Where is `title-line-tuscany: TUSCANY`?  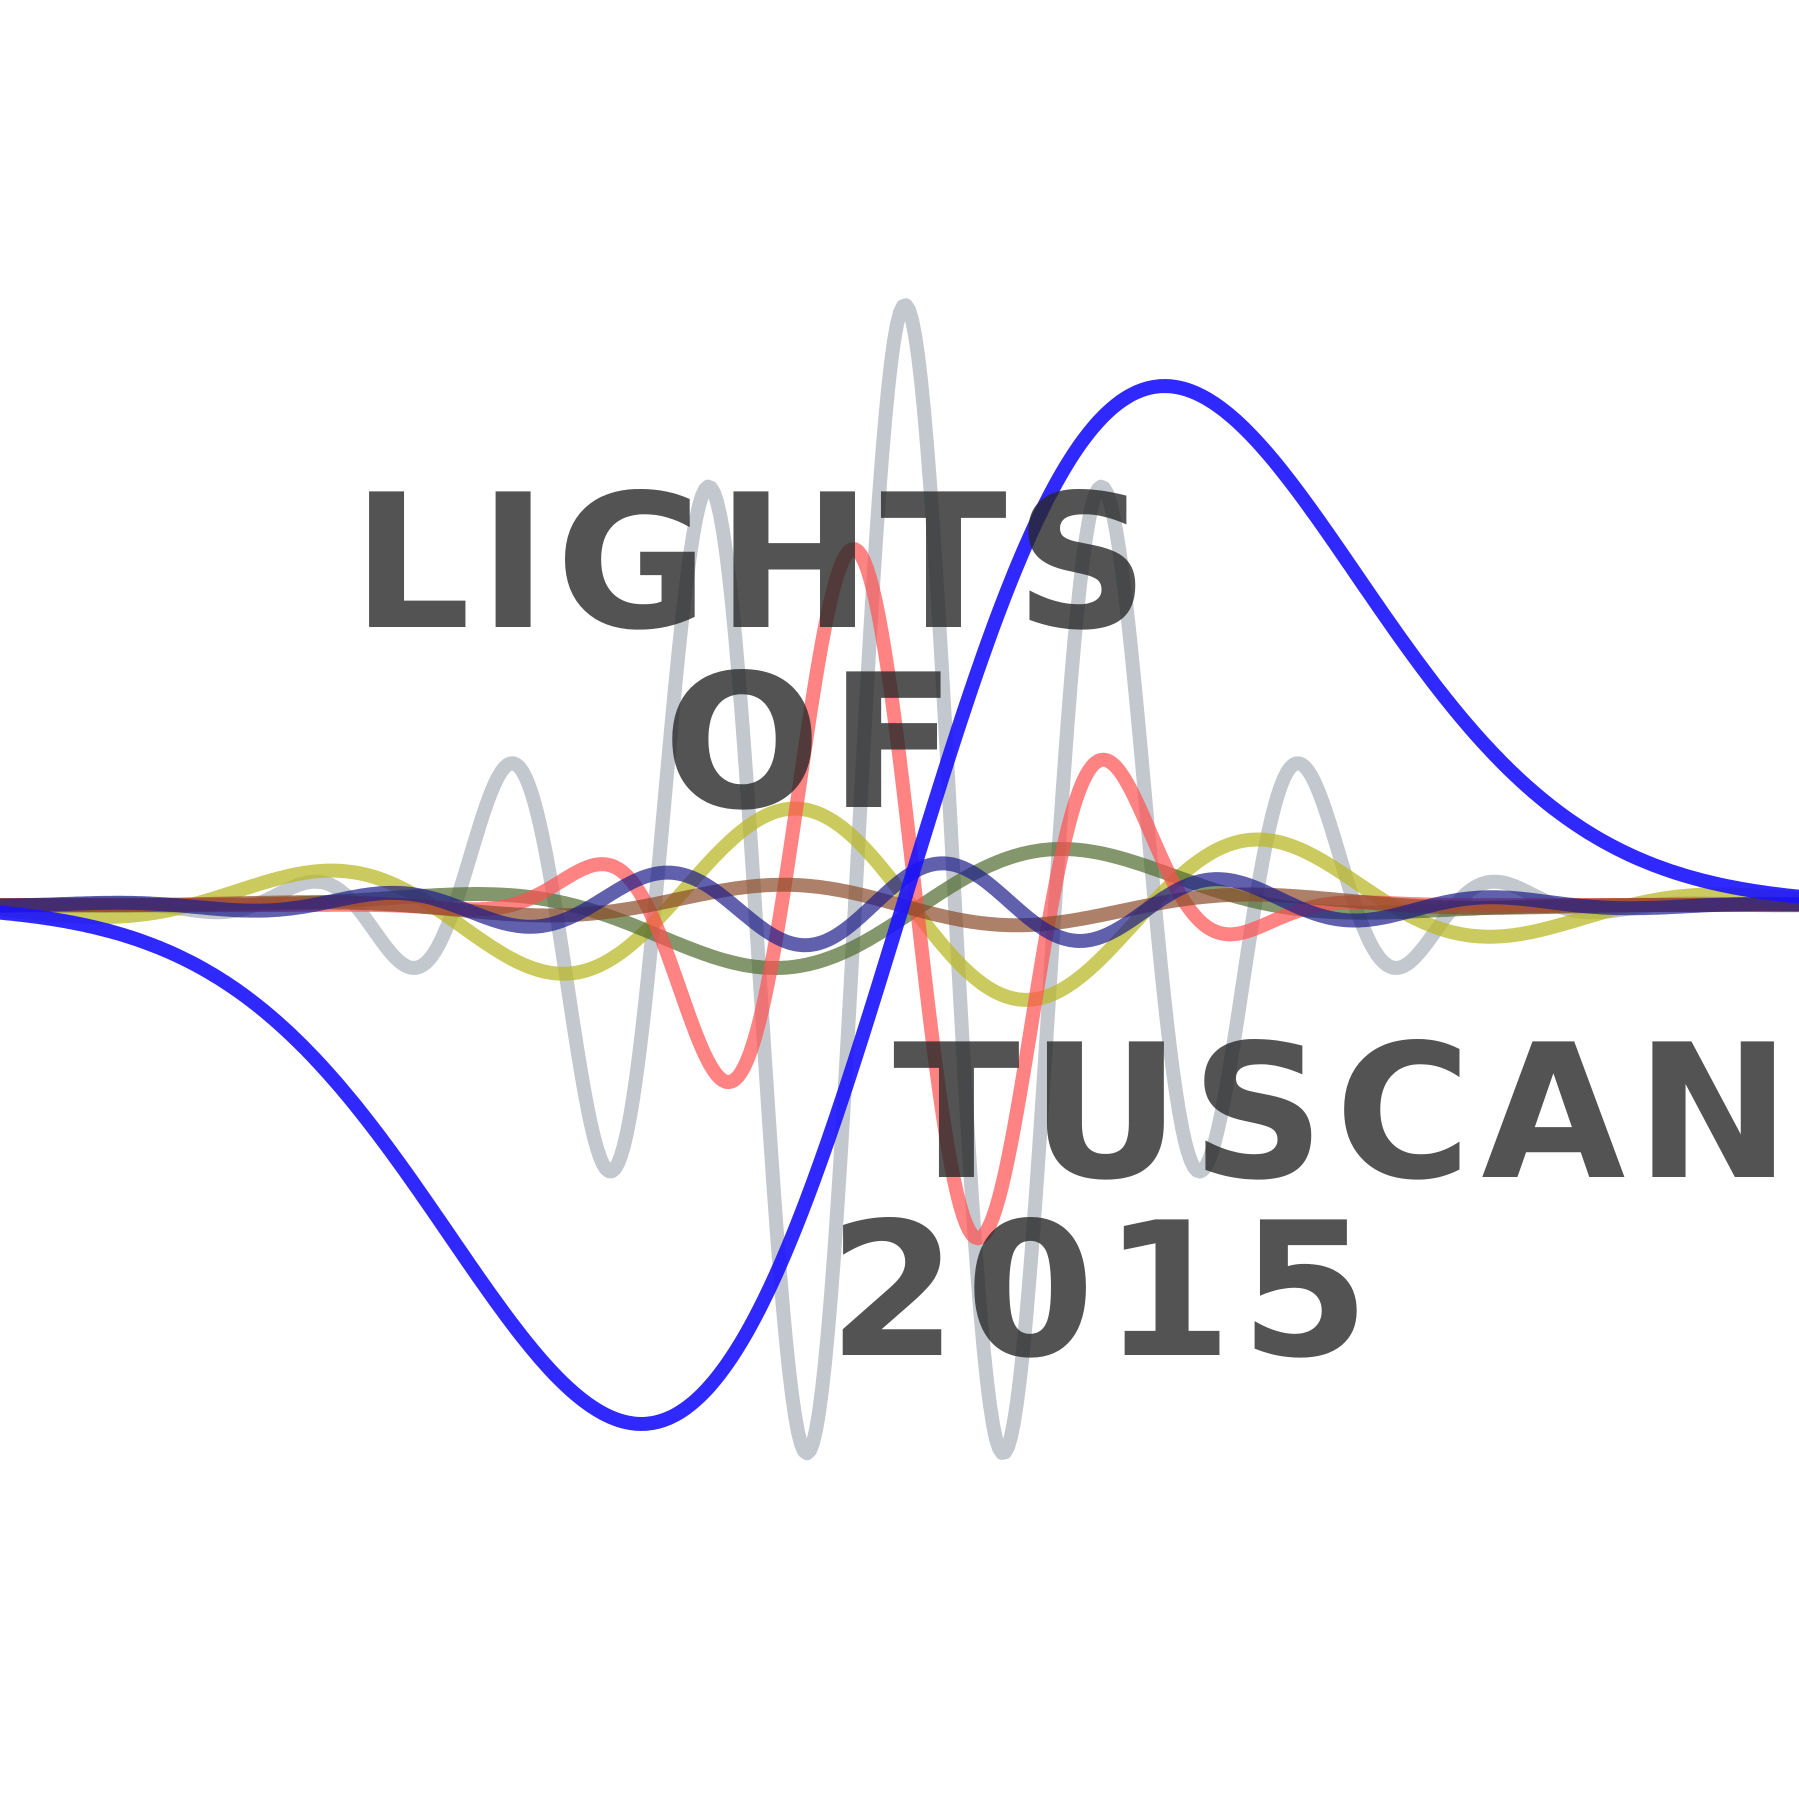 title-line-tuscany: TUSCANY is located at coordinates (1346, 1112).